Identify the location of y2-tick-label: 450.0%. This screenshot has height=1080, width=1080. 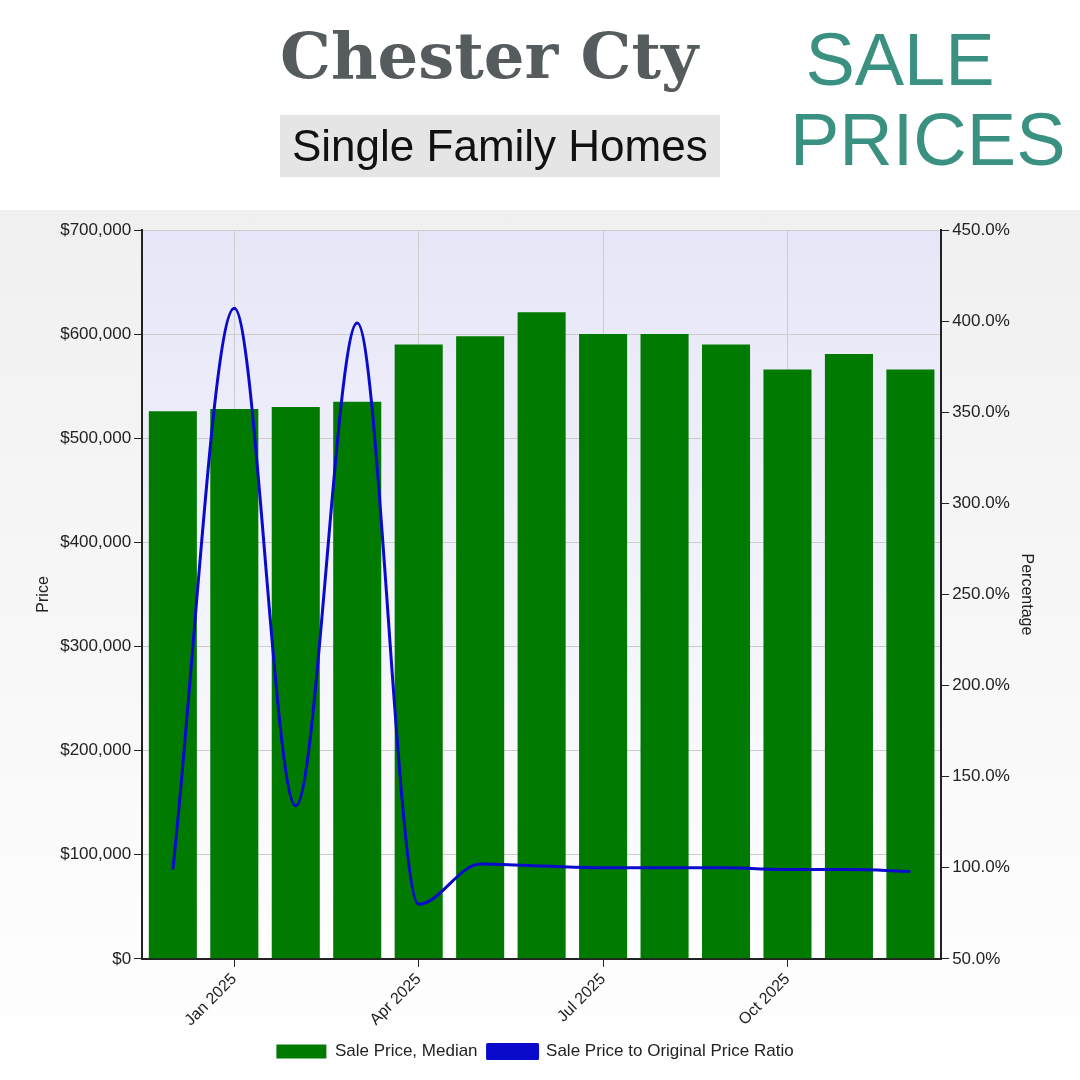
(981, 229).